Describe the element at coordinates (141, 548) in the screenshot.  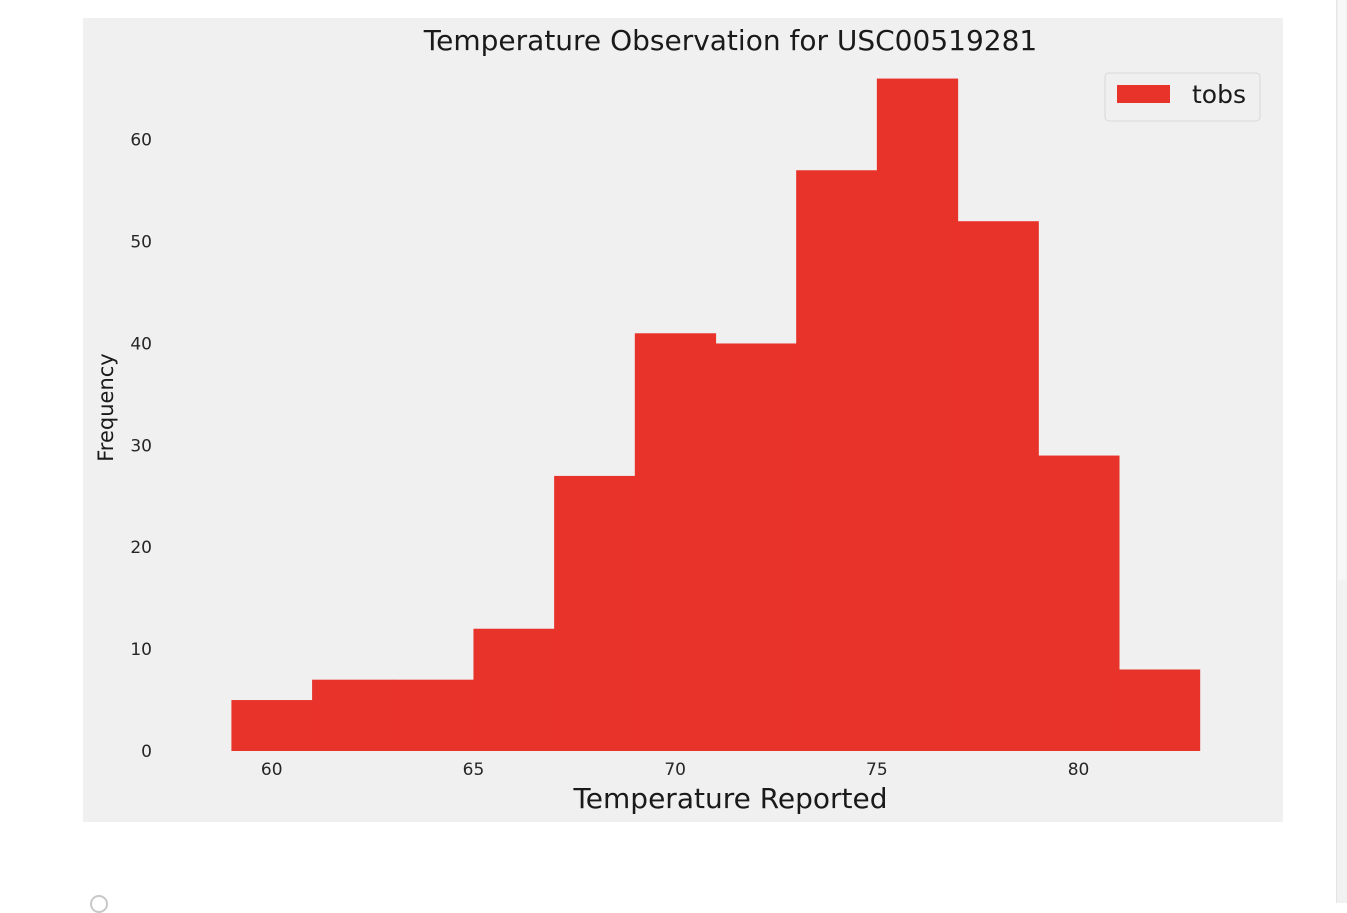
I see `y-tick-label: 20` at that location.